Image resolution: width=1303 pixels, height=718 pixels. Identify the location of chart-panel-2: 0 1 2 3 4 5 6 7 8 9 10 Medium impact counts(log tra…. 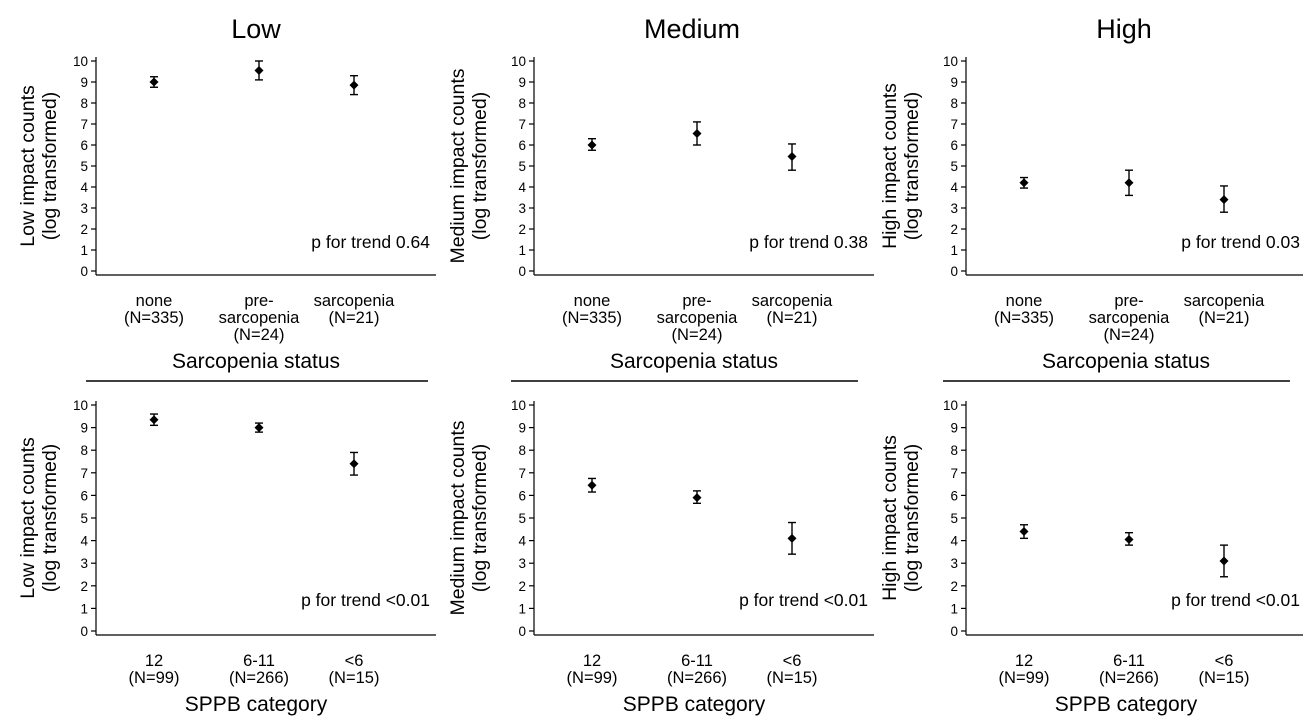
(660, 218).